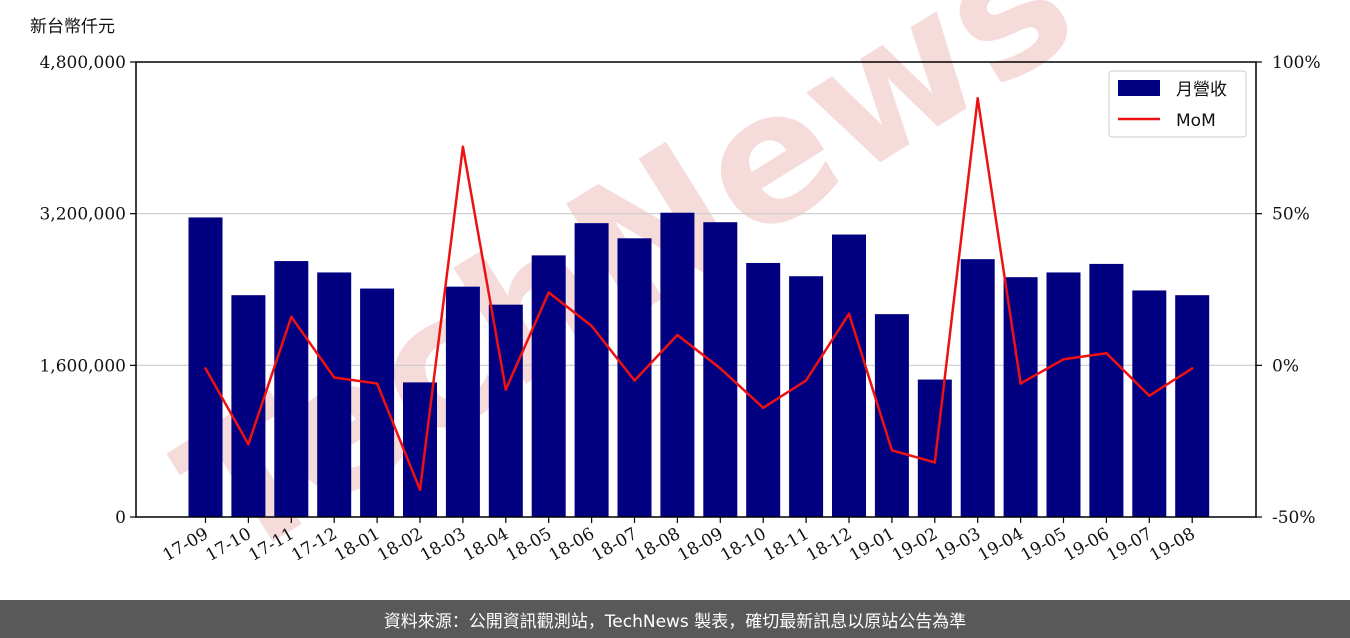 This screenshot has width=1350, height=638. I want to click on right-tick-label: 0%, so click(1285, 366).